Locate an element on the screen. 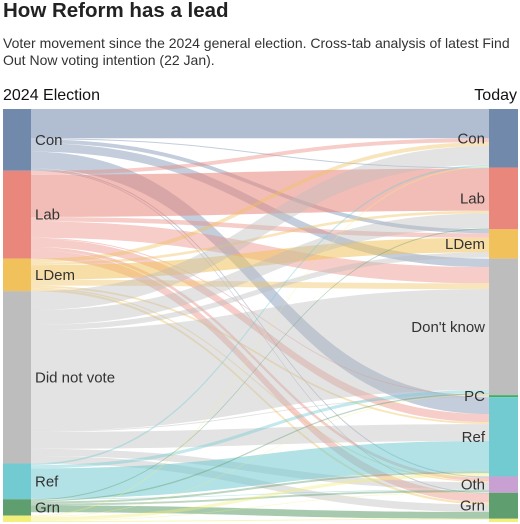  flow-ldem-to-don-t-know is located at coordinates (260, 284).